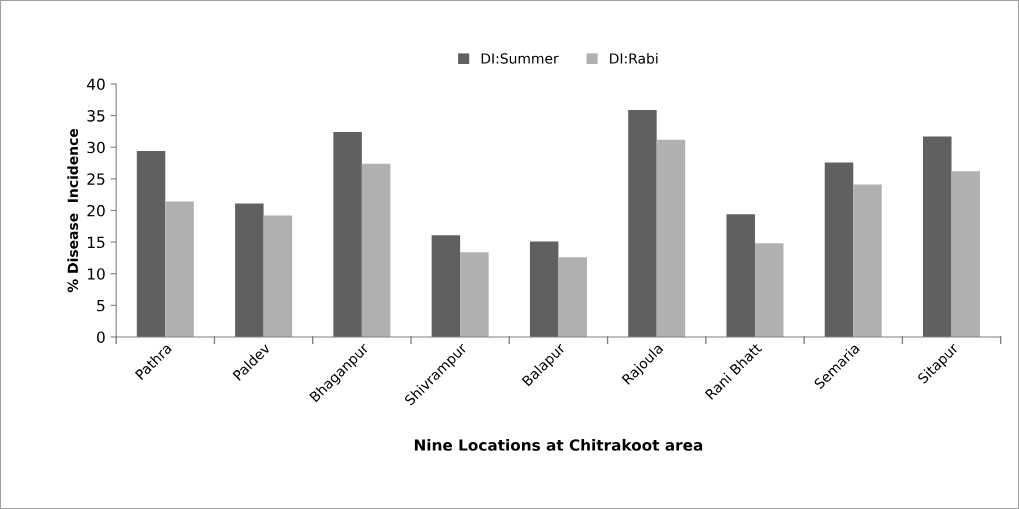 The width and height of the screenshot is (1019, 509). What do you see at coordinates (96, 147) in the screenshot?
I see `y-tick-label: 30` at bounding box center [96, 147].